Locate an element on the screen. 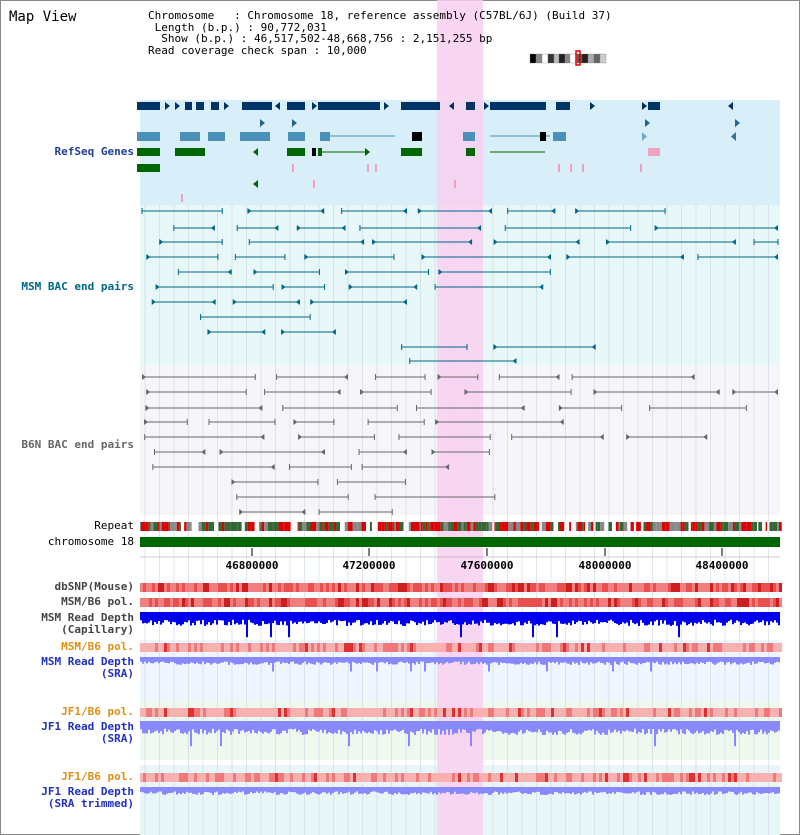 Image resolution: width=800 pixels, height=835 pixels. gene-block is located at coordinates (411, 152).